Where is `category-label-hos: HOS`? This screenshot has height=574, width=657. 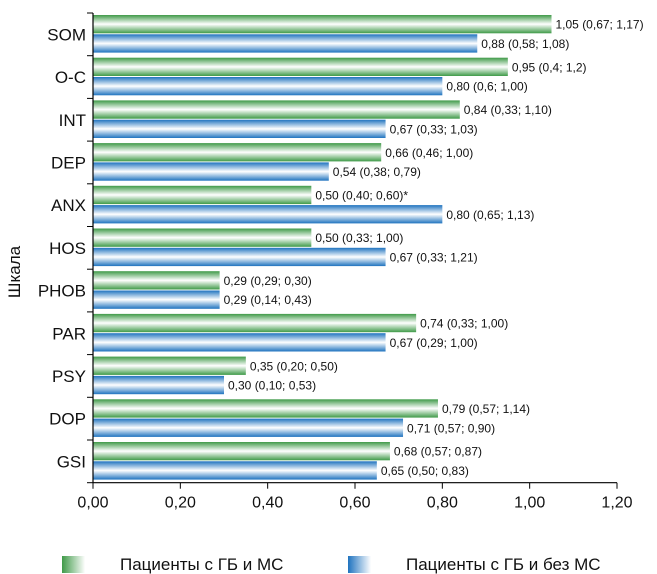 category-label-hos: HOS is located at coordinates (67, 248).